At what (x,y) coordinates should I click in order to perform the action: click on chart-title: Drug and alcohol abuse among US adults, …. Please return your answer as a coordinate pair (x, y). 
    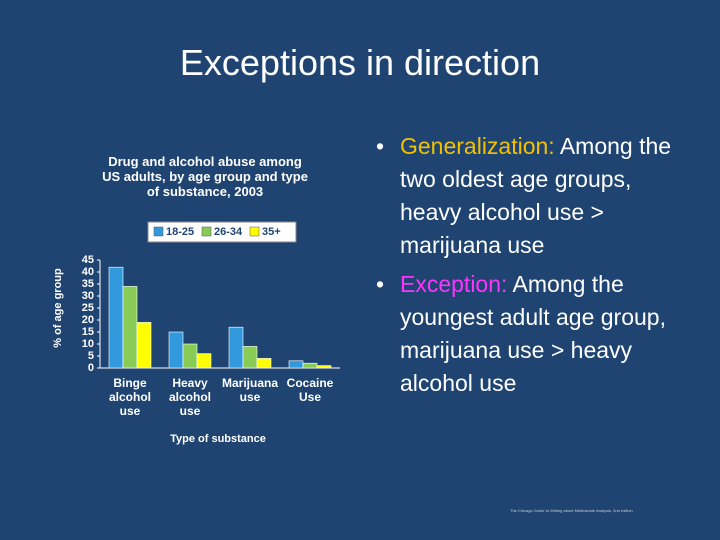
    Looking at the image, I should click on (205, 176).